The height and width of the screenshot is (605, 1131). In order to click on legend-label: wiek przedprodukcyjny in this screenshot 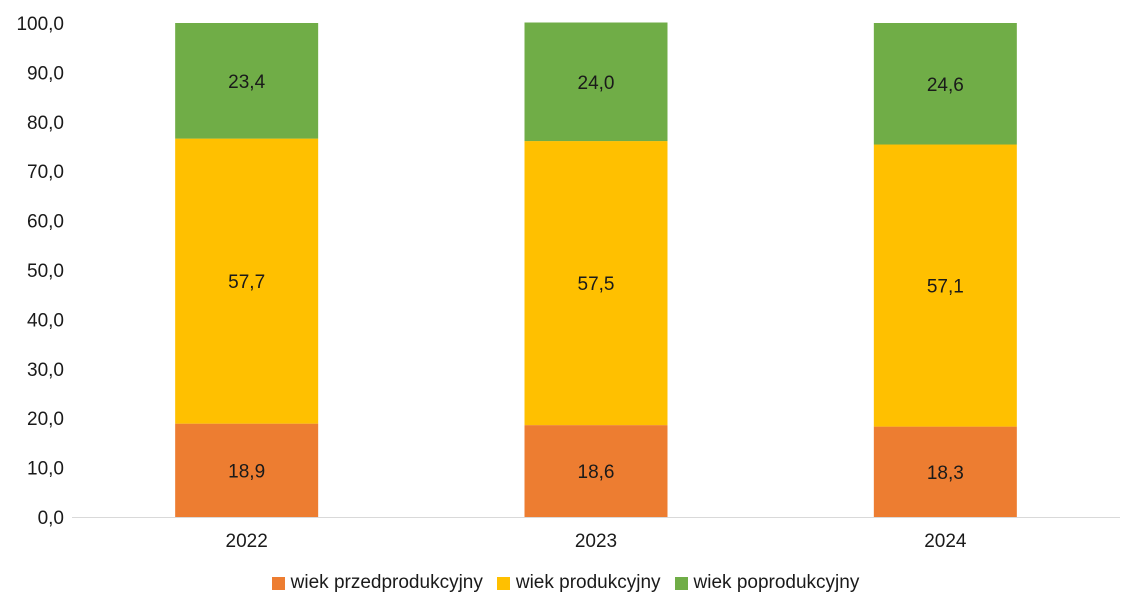, I will do `click(386, 582)`.